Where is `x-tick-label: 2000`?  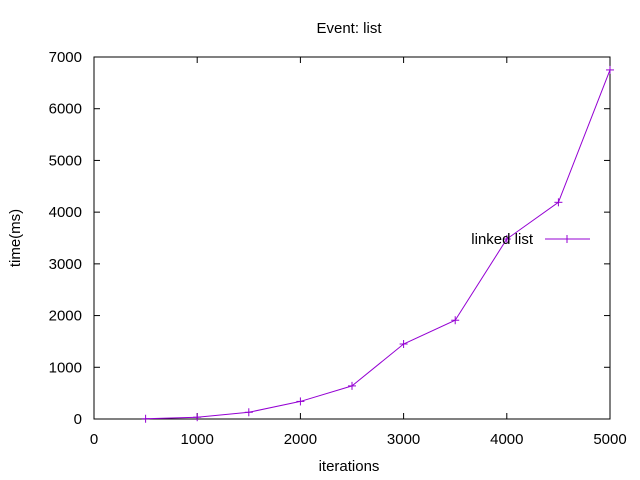 x-tick-label: 2000 is located at coordinates (300, 439).